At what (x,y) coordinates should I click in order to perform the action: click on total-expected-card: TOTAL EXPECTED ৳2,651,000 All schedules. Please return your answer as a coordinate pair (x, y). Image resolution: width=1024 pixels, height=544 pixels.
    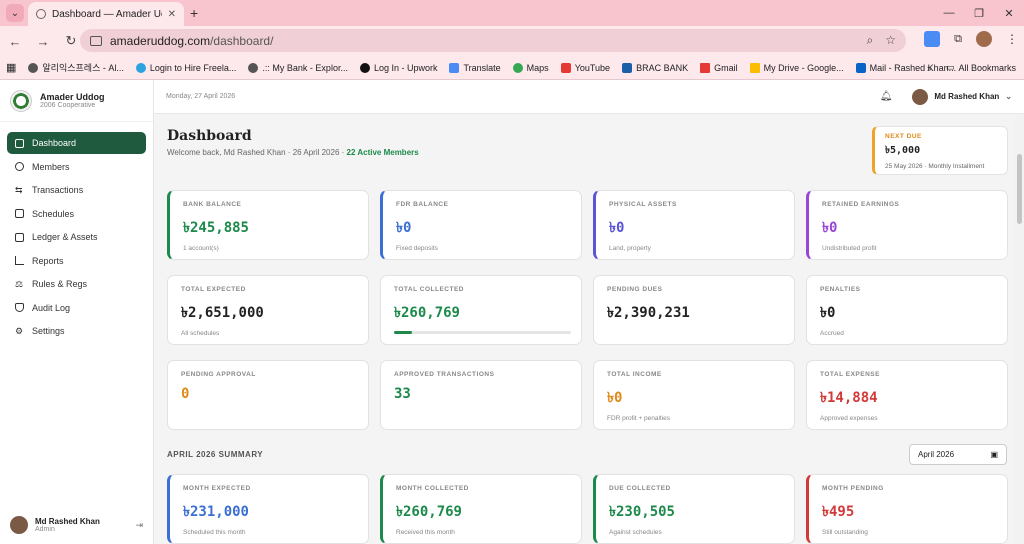
    Looking at the image, I should click on (268, 310).